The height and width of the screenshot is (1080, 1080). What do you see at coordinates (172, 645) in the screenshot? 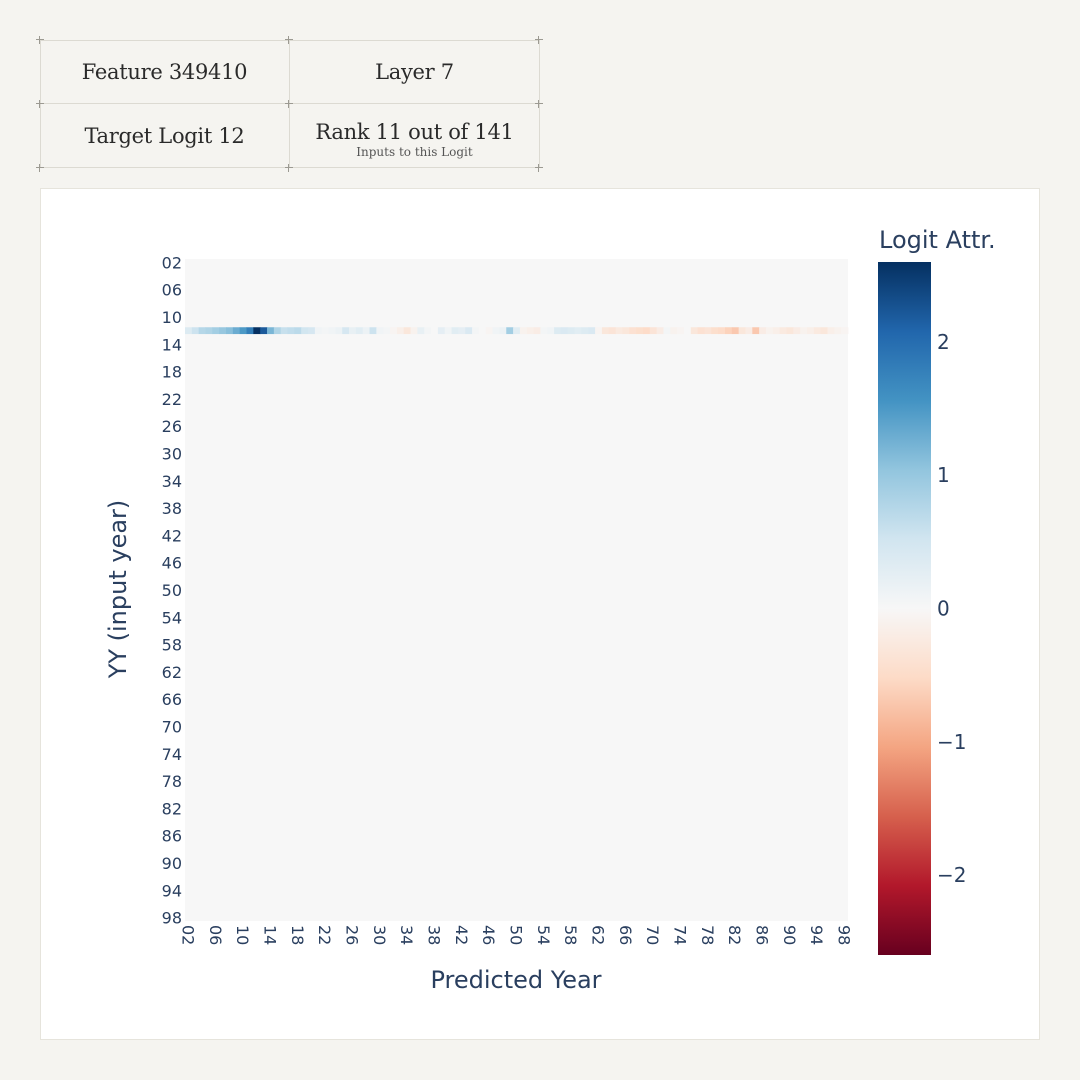
I see `y-tick-label: 58` at bounding box center [172, 645].